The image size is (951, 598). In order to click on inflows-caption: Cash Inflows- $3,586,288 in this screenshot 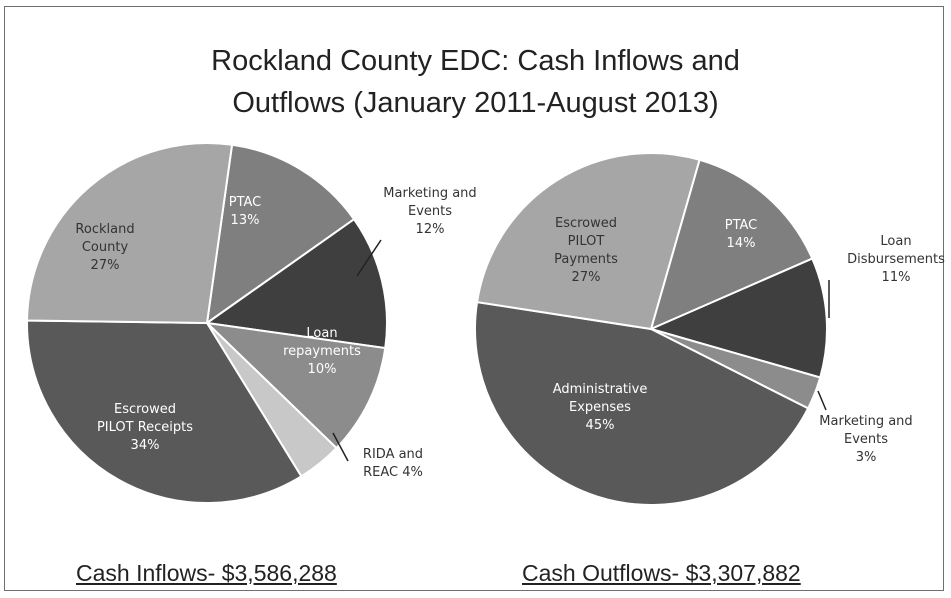, I will do `click(206, 573)`.